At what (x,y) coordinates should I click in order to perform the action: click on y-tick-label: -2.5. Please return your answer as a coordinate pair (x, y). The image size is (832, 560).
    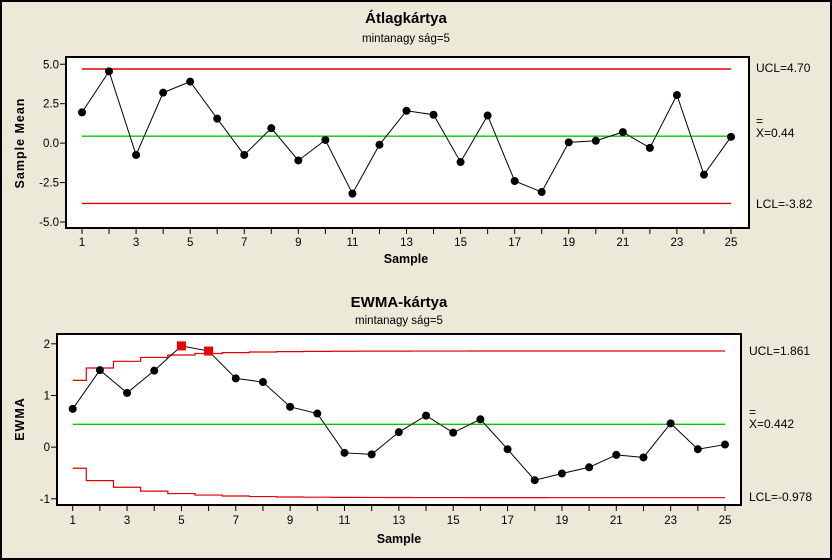
    Looking at the image, I should click on (49, 184).